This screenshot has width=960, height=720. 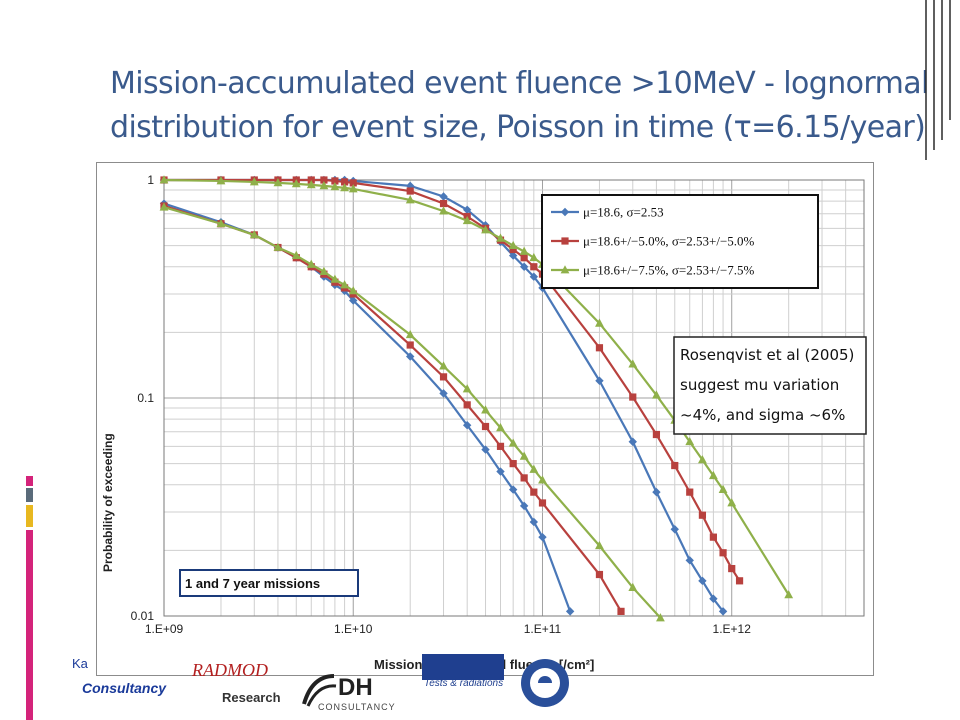 What do you see at coordinates (565, 269) in the screenshot?
I see `legend-swatch-marker` at bounding box center [565, 269].